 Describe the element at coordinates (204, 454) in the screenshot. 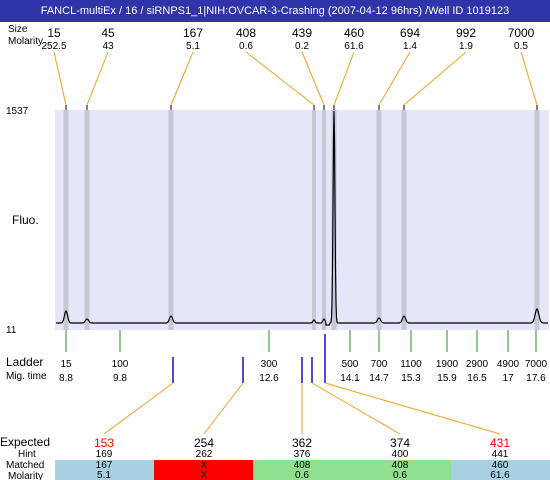

I see `hint-value: 262` at that location.